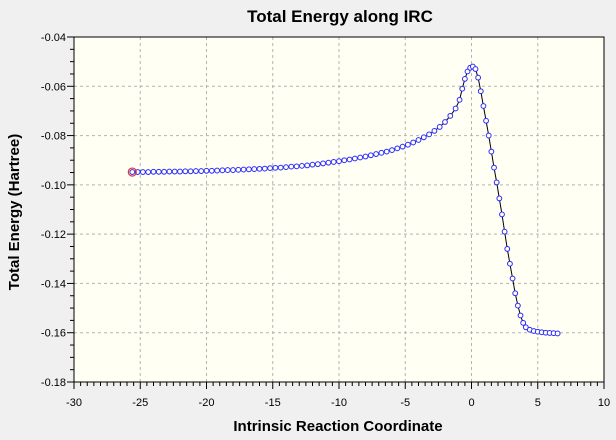  I want to click on y-tick-label: -0.12, so click(53, 235).